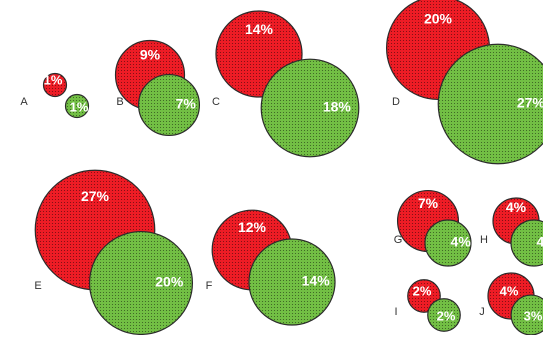 The image size is (543, 340). I want to click on red-value-label: 12%, so click(252, 227).